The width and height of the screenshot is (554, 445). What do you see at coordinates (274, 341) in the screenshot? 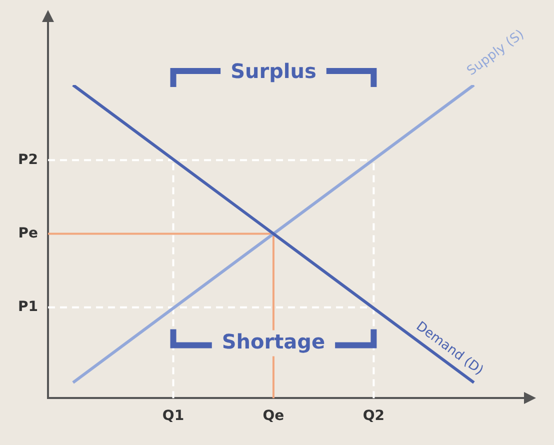
I see `annotation: Shortage` at bounding box center [274, 341].